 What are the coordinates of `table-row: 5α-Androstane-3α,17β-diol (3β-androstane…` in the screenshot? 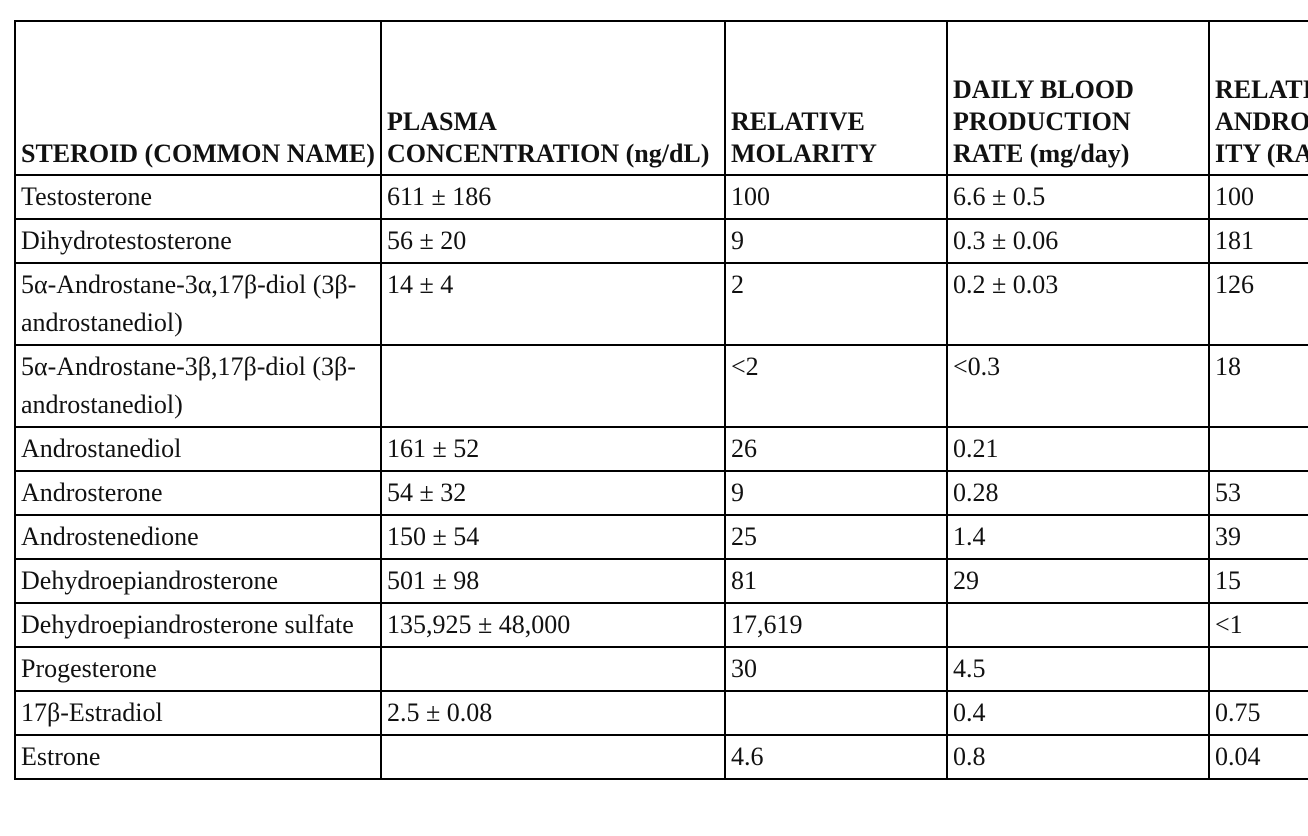 It's located at (661, 304).